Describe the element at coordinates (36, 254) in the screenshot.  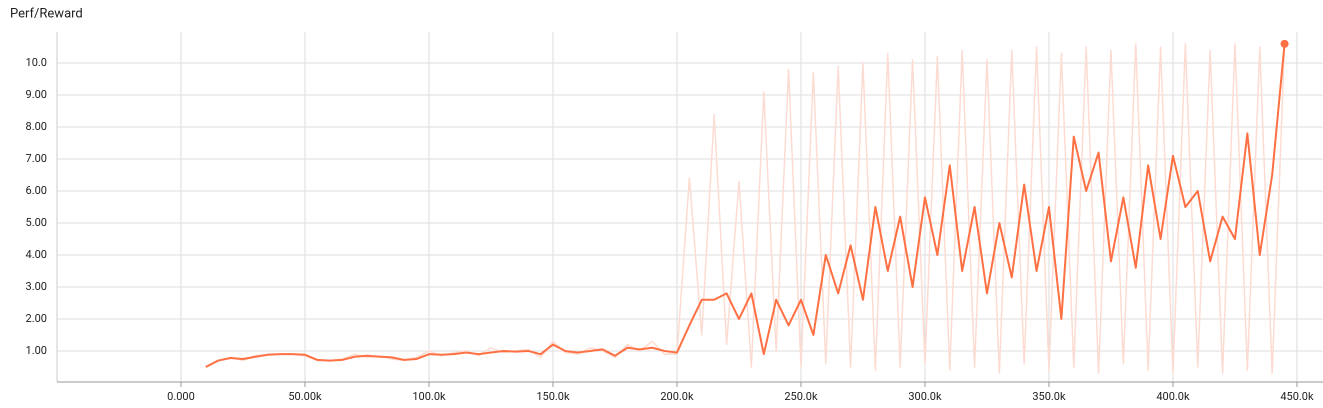
I see `y-tick-label: 4.00` at that location.